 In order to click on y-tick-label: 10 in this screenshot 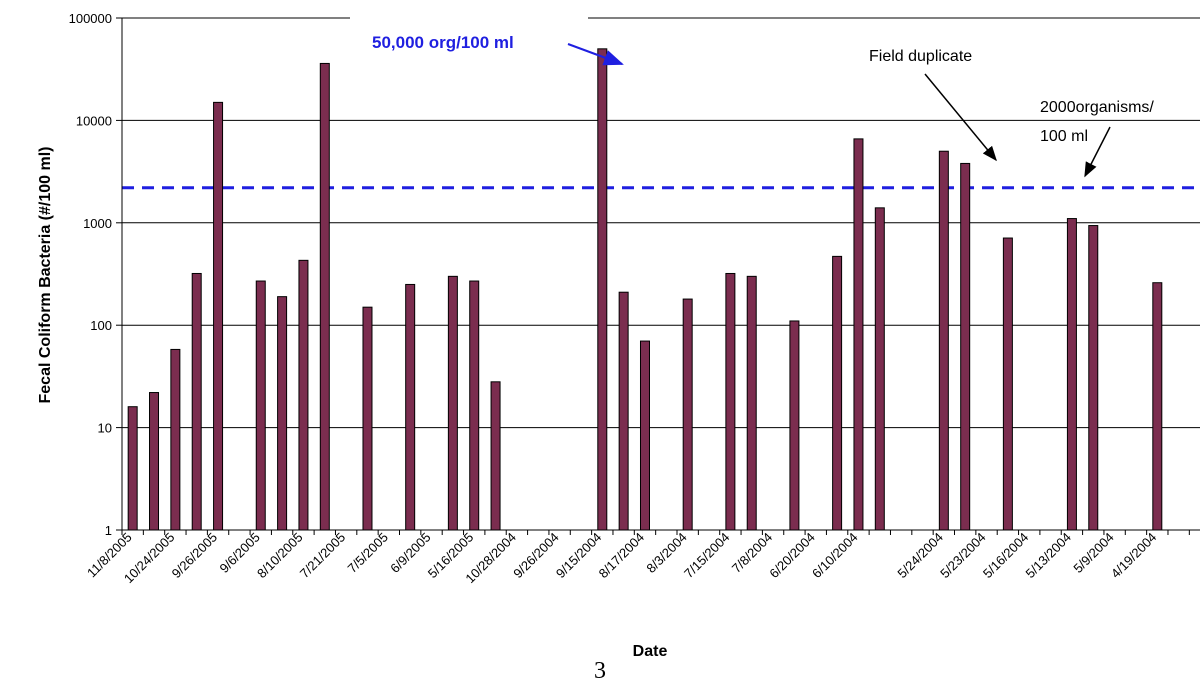, I will do `click(105, 428)`.